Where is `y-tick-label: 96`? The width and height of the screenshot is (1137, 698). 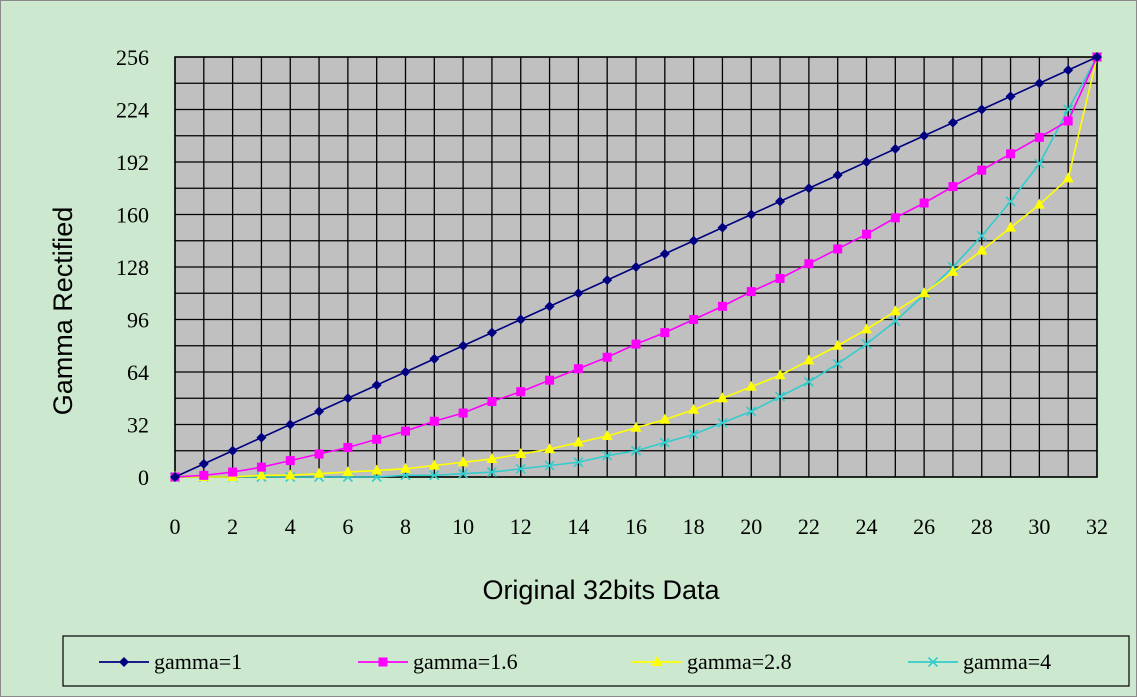 y-tick-label: 96 is located at coordinates (138, 320).